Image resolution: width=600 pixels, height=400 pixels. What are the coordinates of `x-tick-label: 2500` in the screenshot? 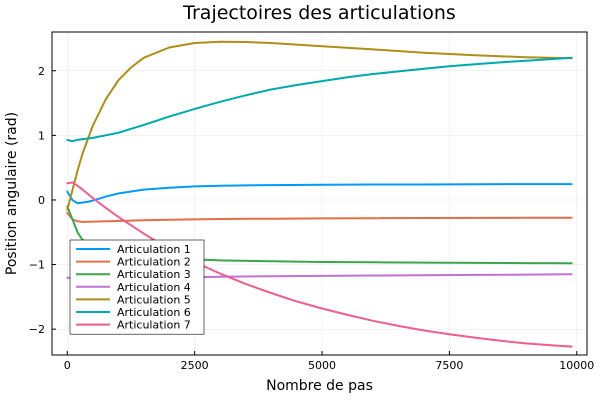 It's located at (195, 365).